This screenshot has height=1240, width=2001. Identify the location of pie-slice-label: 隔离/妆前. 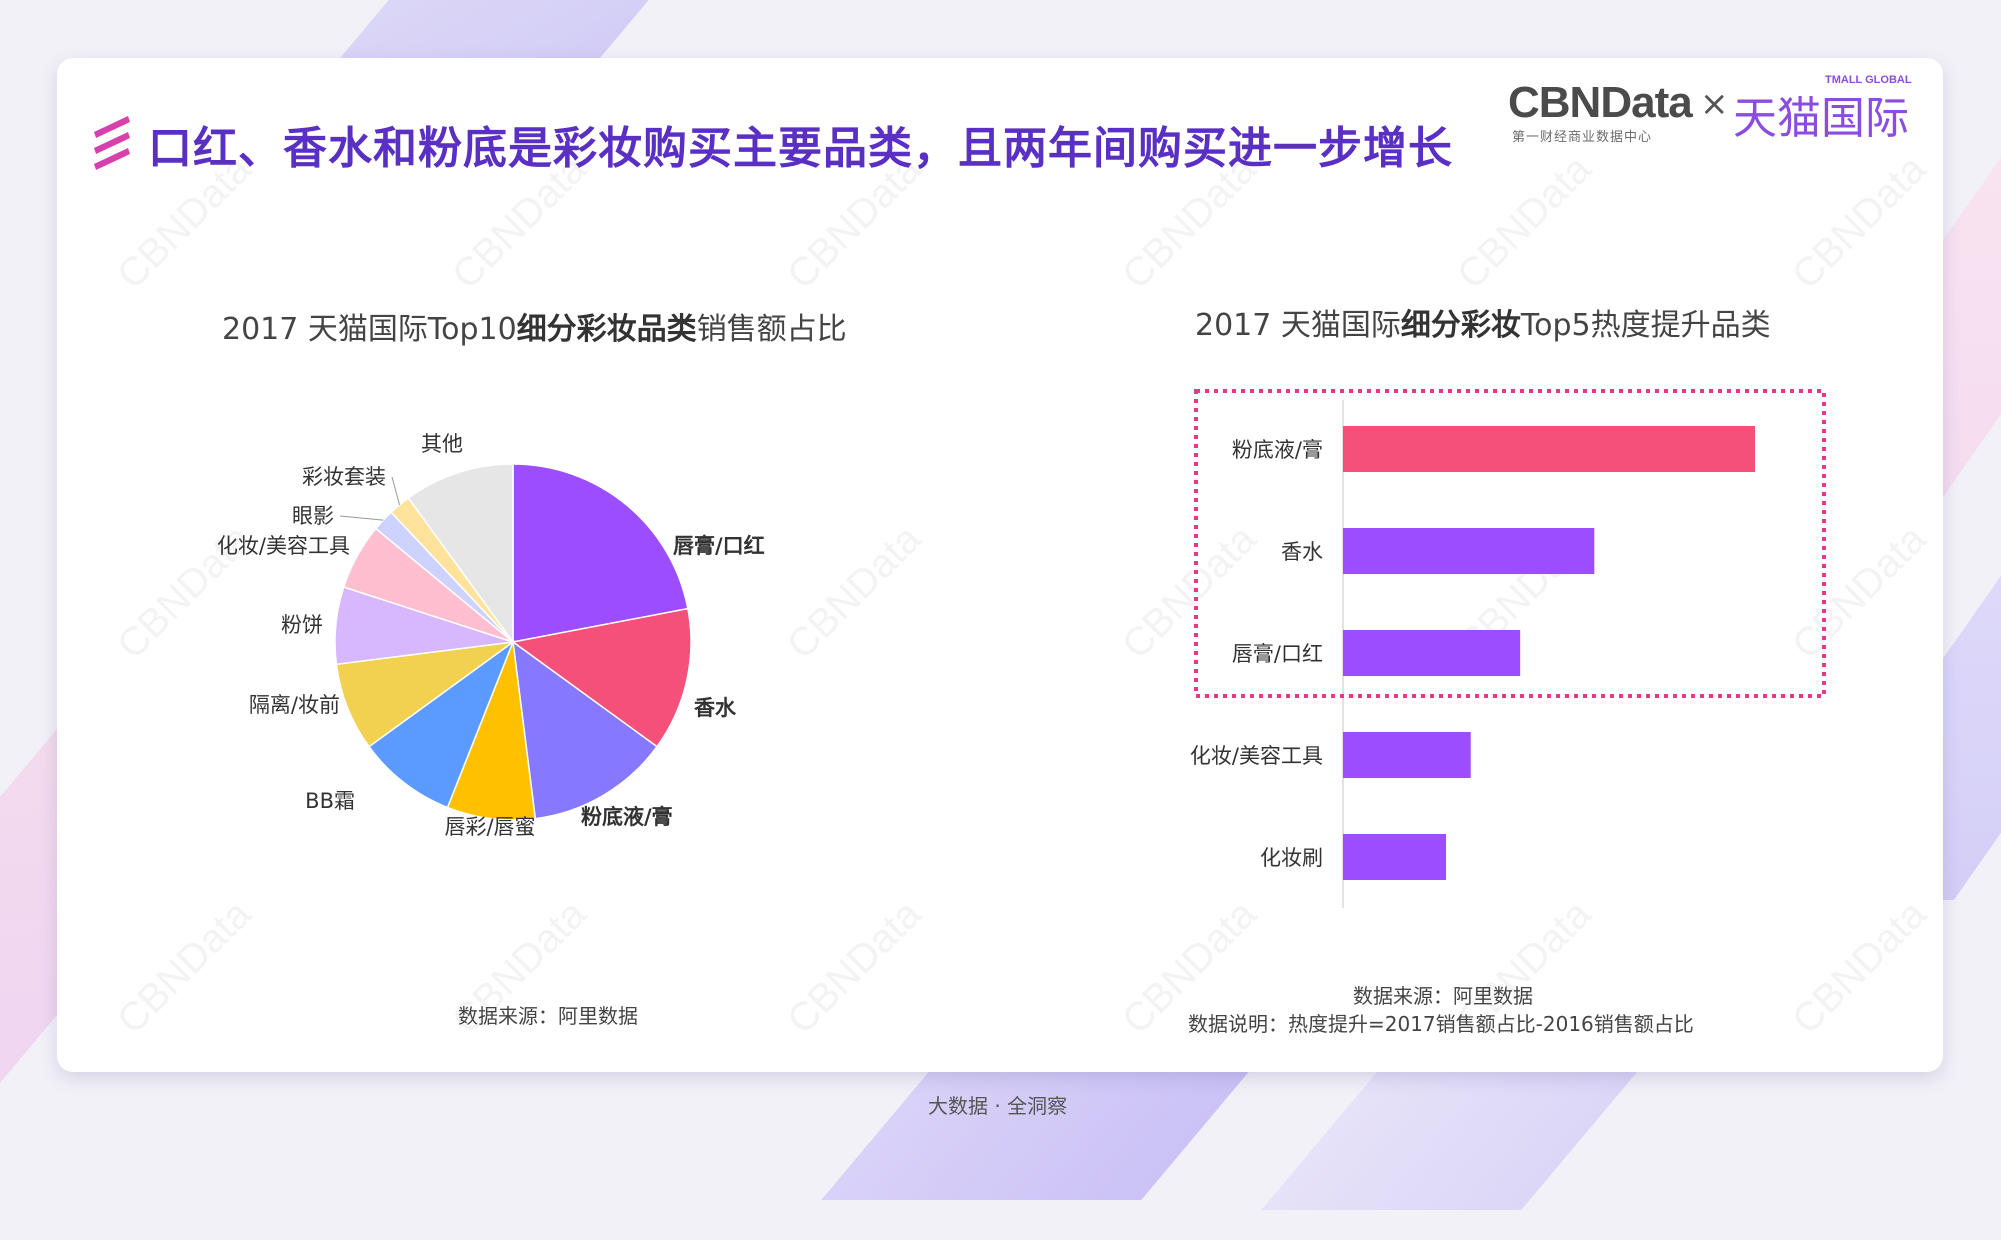
(294, 705).